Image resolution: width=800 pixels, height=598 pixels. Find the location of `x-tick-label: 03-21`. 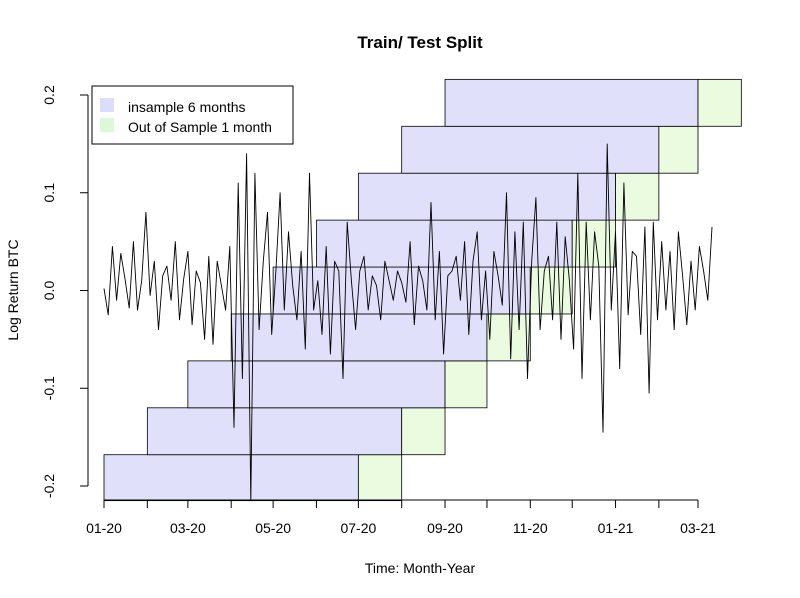

x-tick-label: 03-21 is located at coordinates (698, 528).